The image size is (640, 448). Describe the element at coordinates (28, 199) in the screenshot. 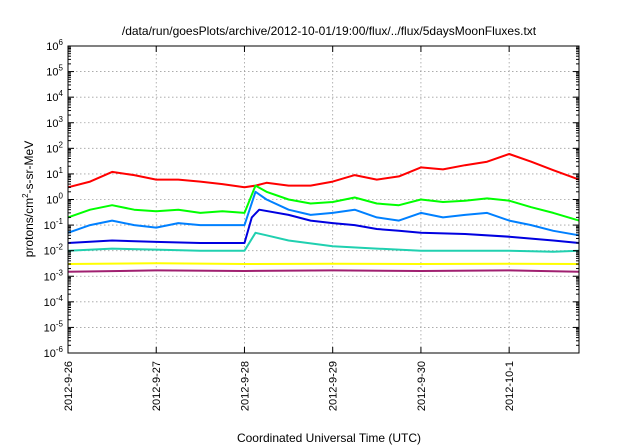

I see `y-axis-label: protons/cm2-s-sr-MeV` at that location.